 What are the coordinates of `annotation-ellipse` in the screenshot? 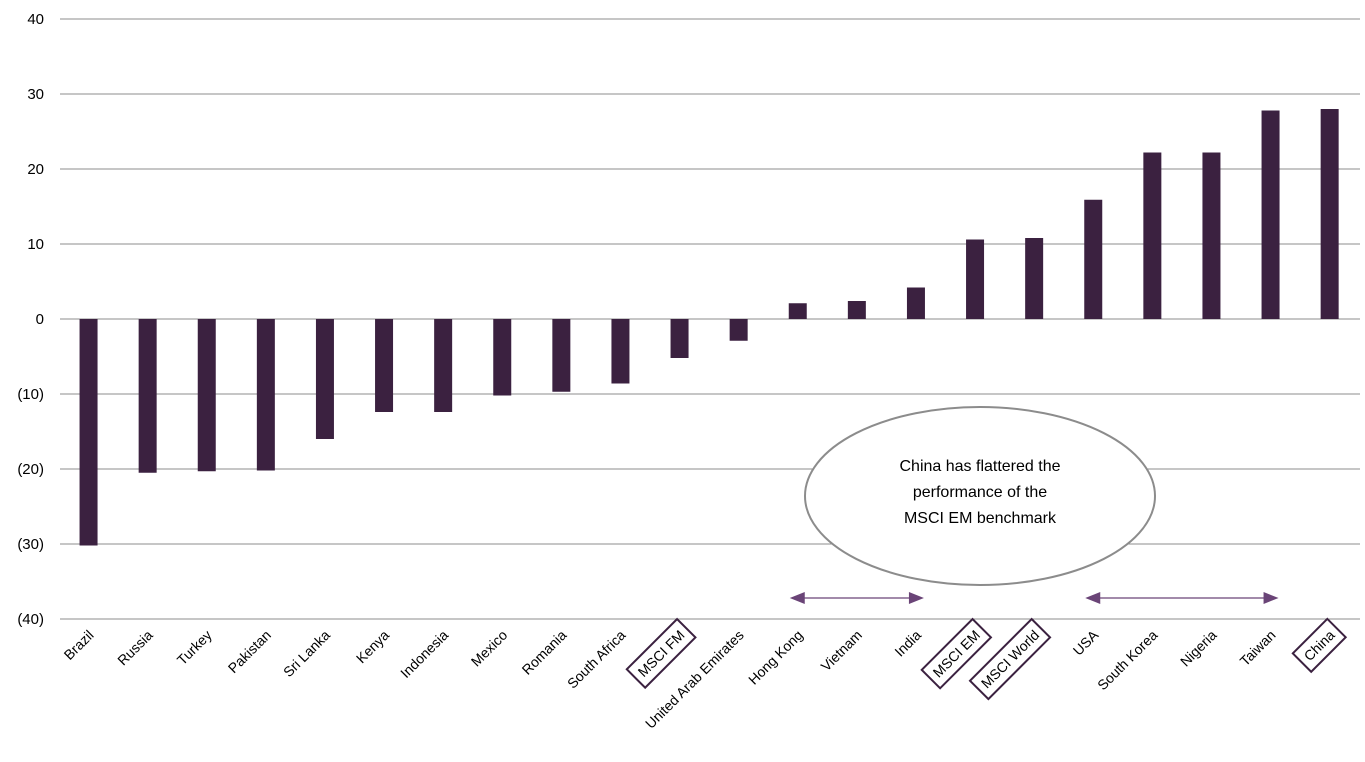 It's located at (980, 496).